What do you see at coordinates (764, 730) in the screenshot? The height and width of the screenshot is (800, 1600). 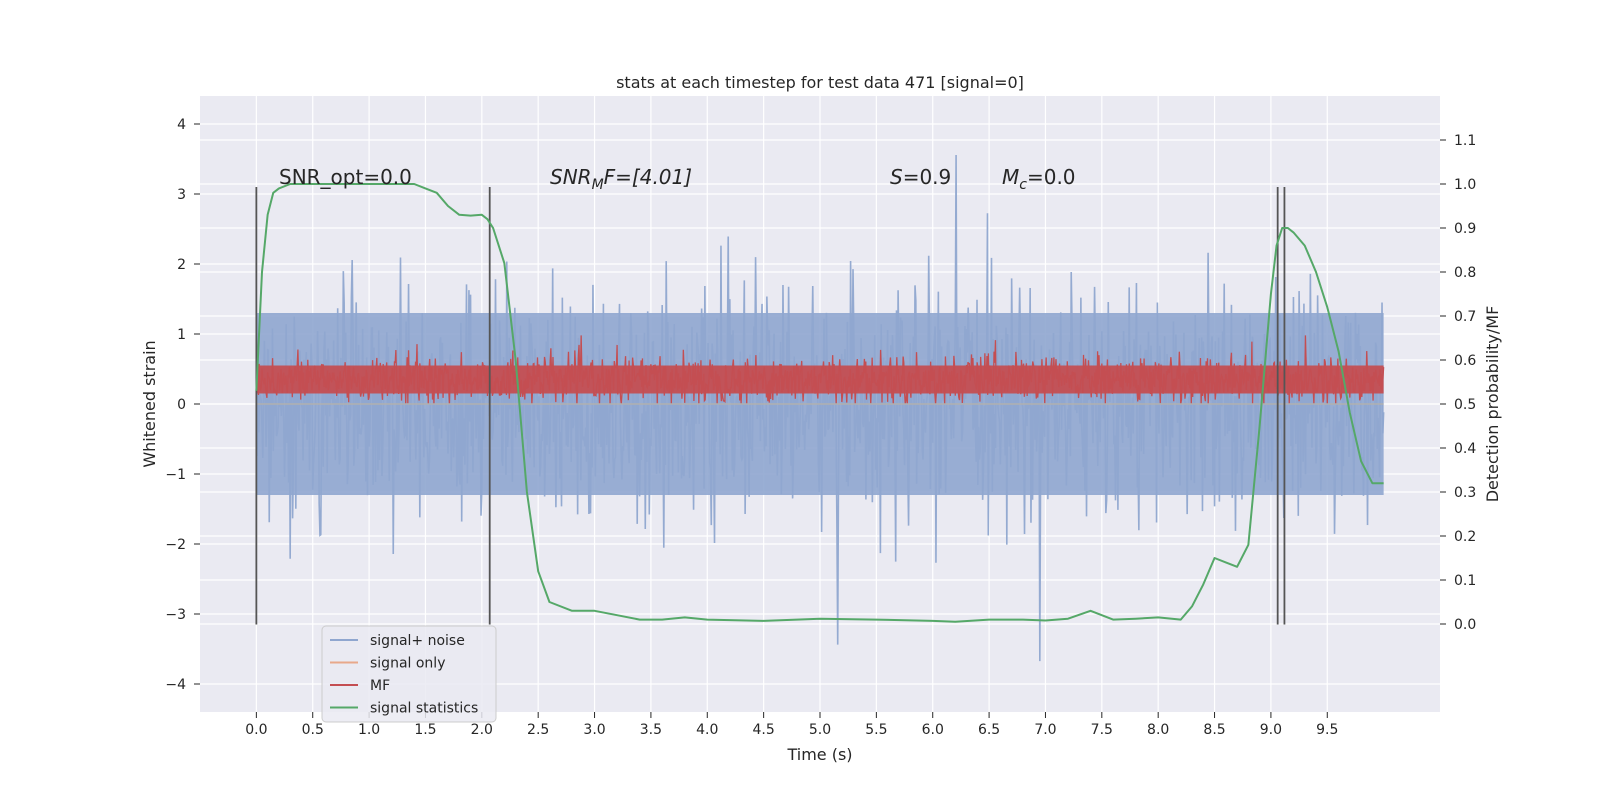 I see `x-tick-label: 4.5` at bounding box center [764, 730].